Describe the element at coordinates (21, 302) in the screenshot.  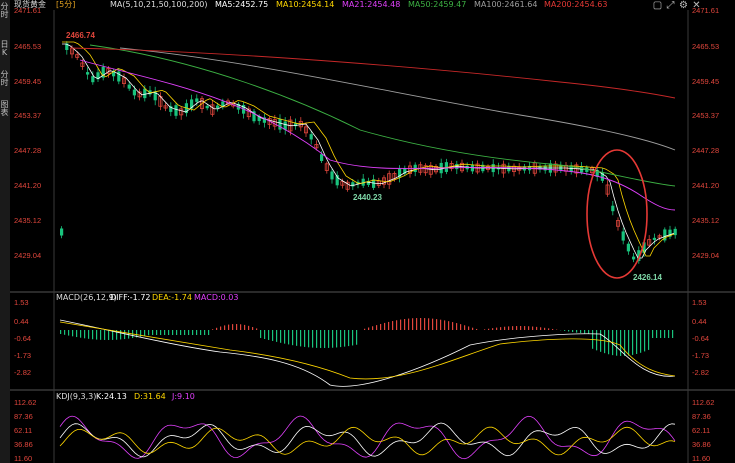
I see `macd-tick-left: 1.53` at that location.